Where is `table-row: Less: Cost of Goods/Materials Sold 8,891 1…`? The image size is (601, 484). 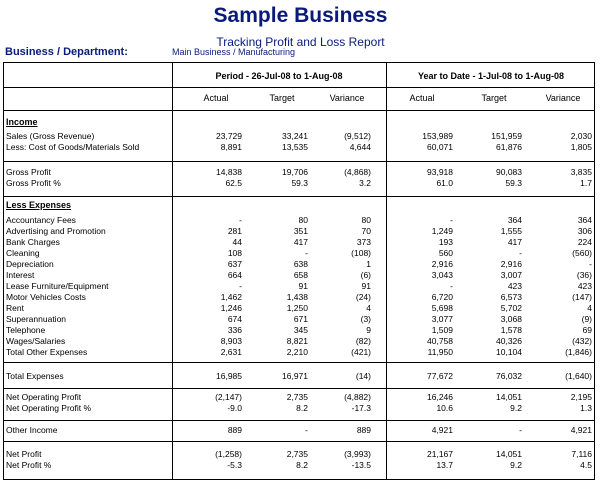 table-row: Less: Cost of Goods/Materials Sold 8,891 1… is located at coordinates (299, 147).